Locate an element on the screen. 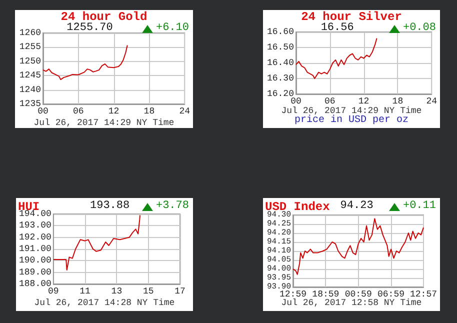  y-tick-label: 192.00 is located at coordinates (35, 237).